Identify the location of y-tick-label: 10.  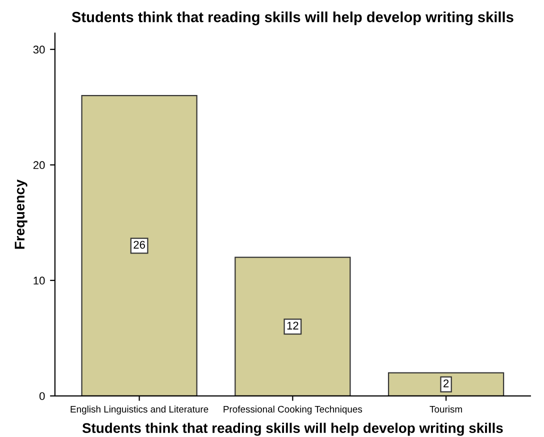
(39, 280).